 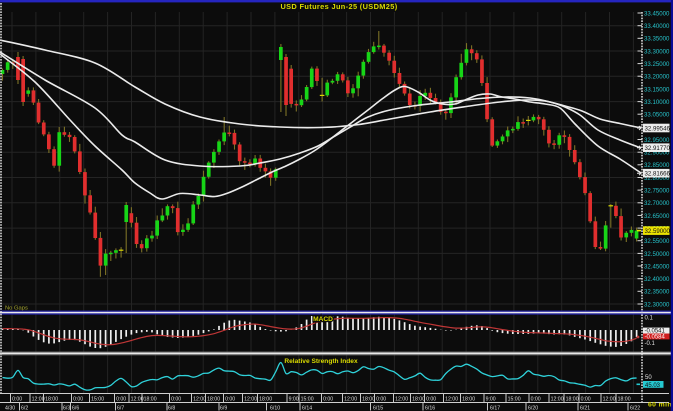 I want to click on svg-text: 32.75000, so click(x=657, y=191).